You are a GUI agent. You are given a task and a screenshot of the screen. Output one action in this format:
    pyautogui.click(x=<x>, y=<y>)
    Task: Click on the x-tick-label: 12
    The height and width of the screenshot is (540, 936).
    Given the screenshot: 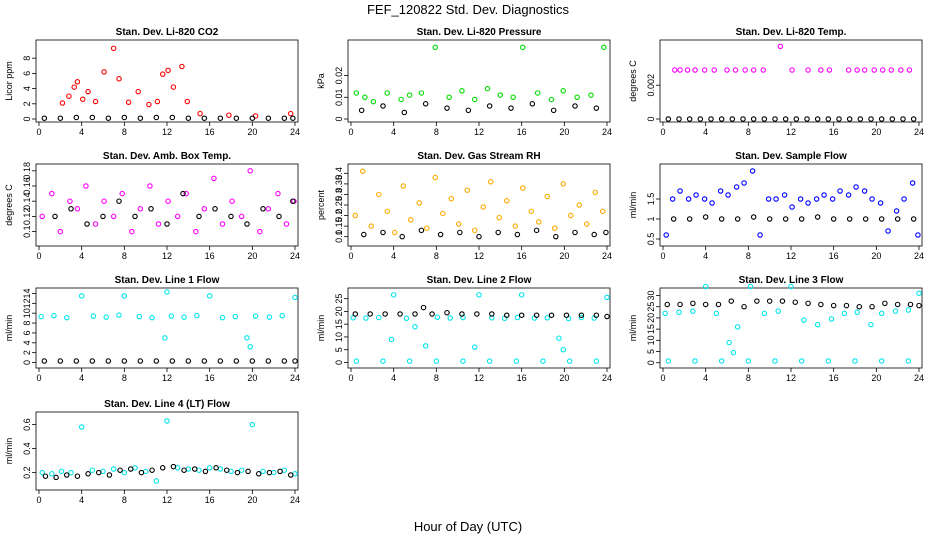 What is the action you would take?
    pyautogui.click(x=167, y=500)
    